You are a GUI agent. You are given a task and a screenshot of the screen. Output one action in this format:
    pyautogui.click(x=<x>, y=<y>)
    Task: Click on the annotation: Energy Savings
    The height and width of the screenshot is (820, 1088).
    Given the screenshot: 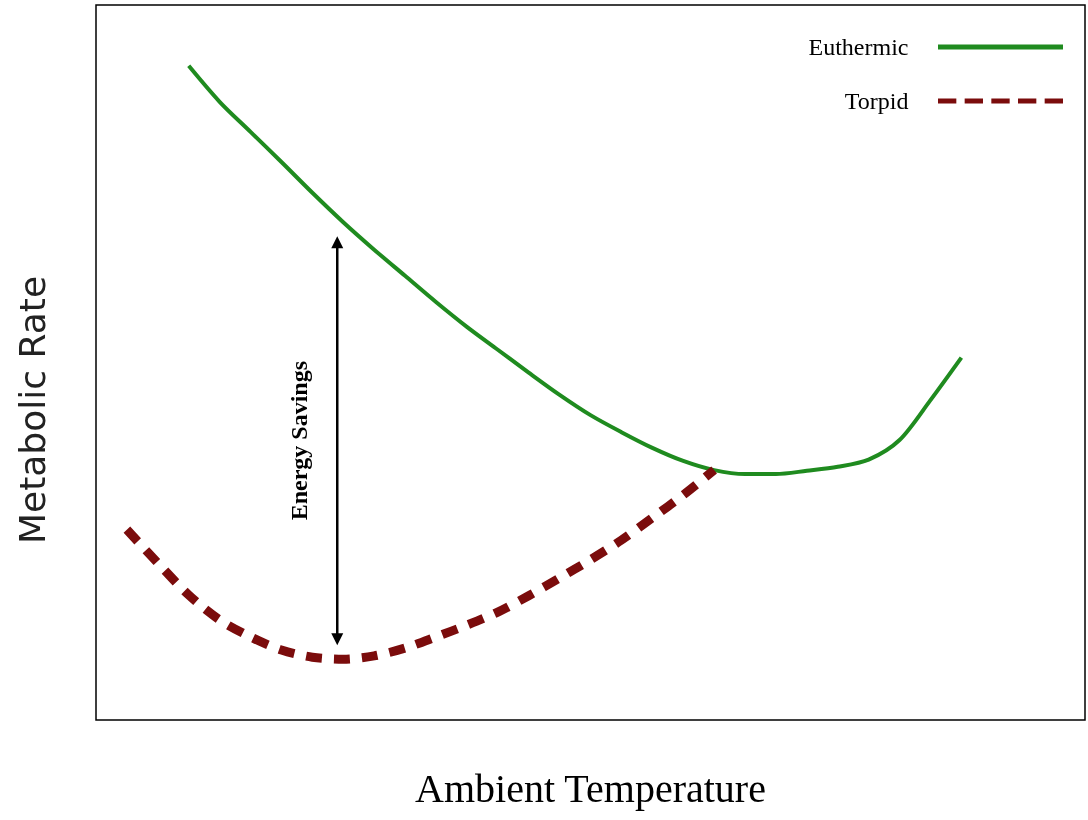 What is the action you would take?
    pyautogui.click(x=299, y=440)
    